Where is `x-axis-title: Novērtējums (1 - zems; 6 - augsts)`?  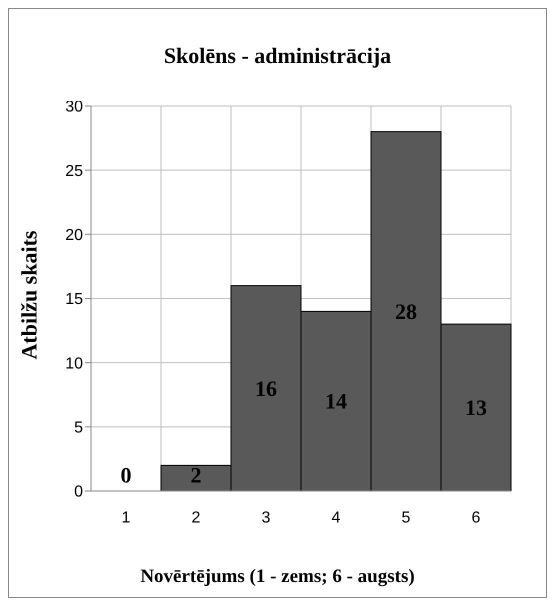
x-axis-title: Novērtējums (1 - zems; 6 - augsts) is located at coordinates (277, 577).